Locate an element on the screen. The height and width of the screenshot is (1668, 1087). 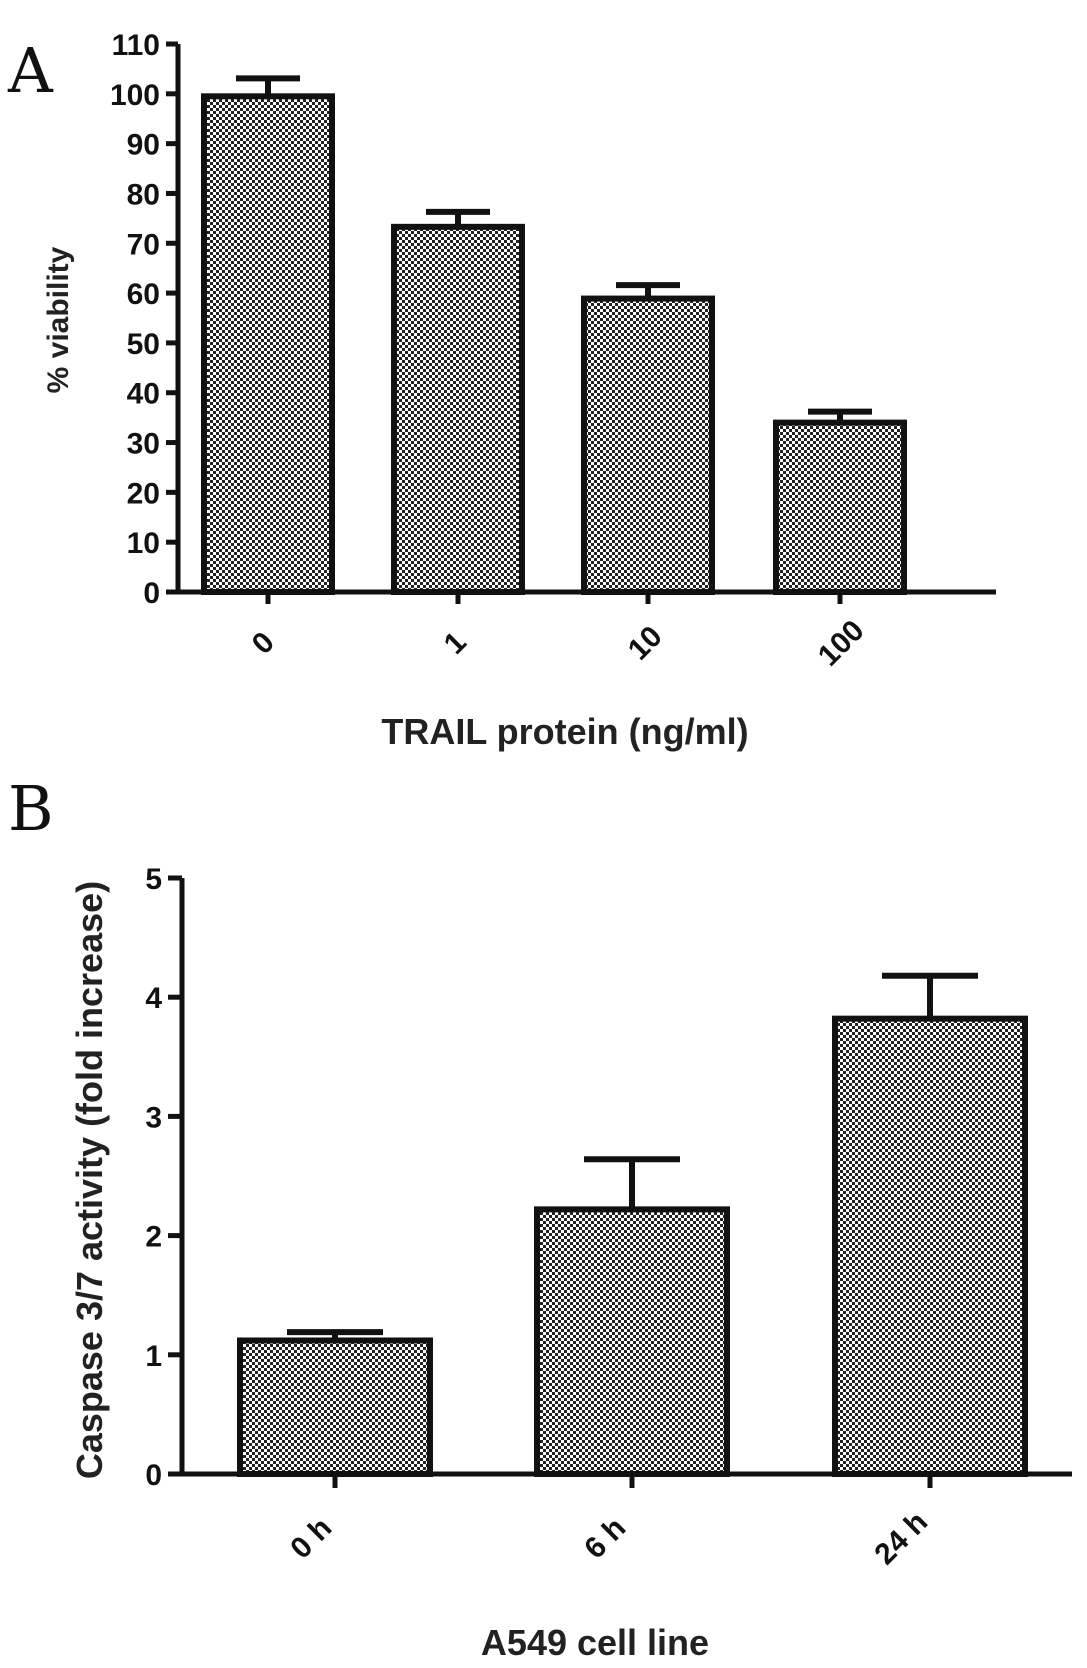
y-tick-label: 50 is located at coordinates (143, 344).